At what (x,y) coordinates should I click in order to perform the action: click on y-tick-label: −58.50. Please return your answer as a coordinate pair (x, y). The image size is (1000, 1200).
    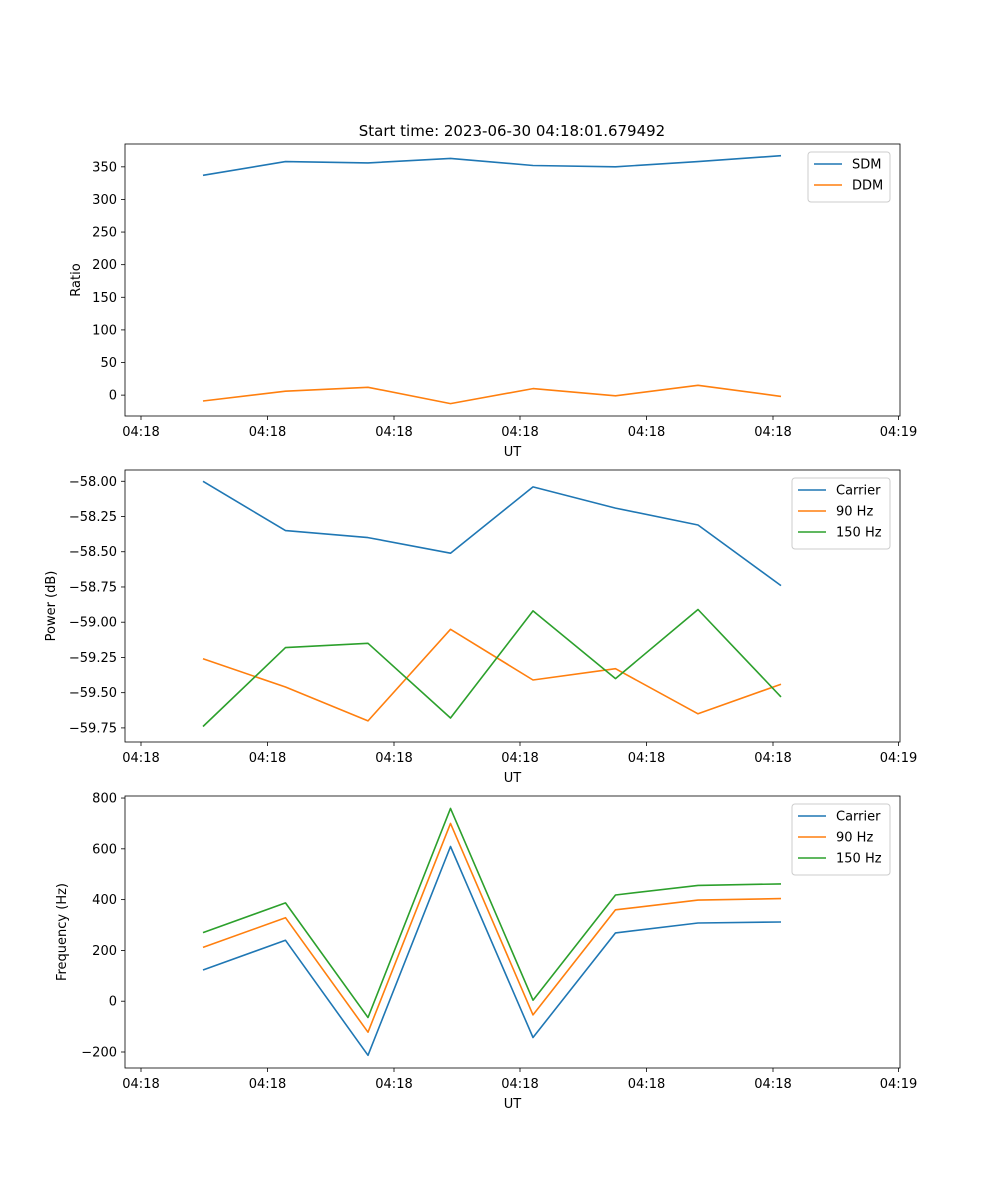
    Looking at the image, I should click on (93, 552).